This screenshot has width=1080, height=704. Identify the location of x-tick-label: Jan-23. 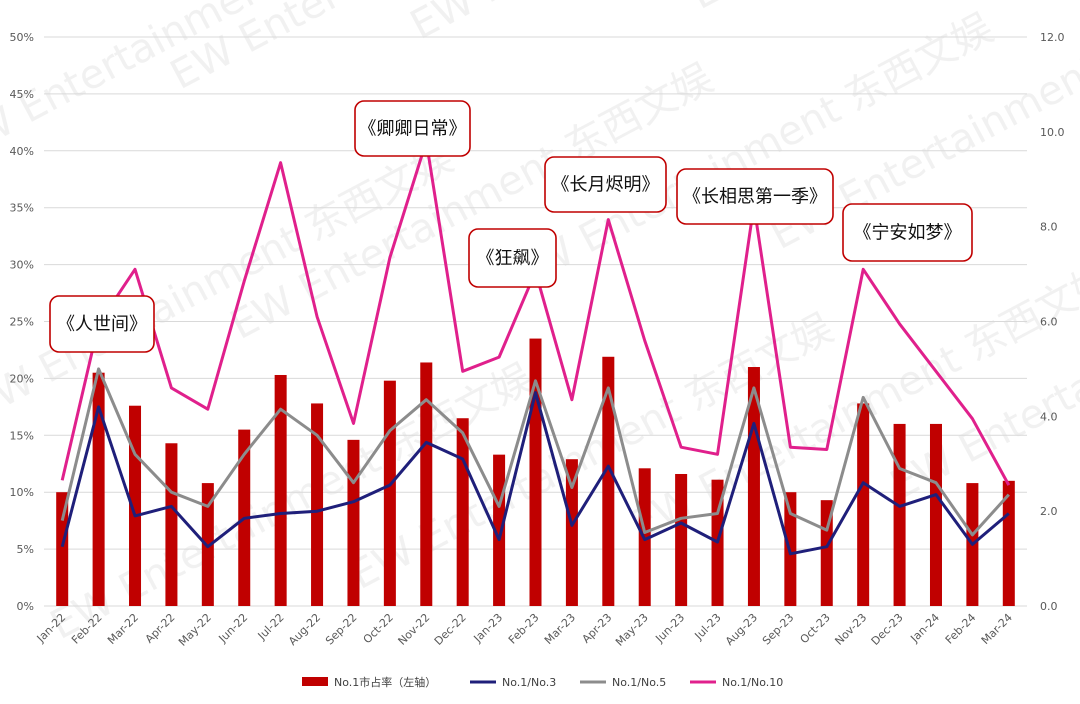
(488, 628).